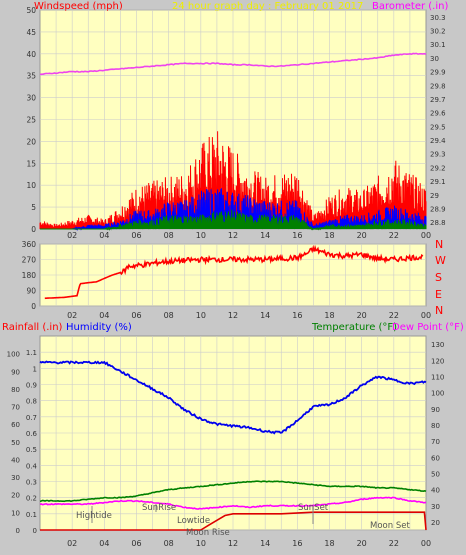  Describe the element at coordinates (31, 353) in the screenshot. I see `rain-tick-label: 1.1` at that location.